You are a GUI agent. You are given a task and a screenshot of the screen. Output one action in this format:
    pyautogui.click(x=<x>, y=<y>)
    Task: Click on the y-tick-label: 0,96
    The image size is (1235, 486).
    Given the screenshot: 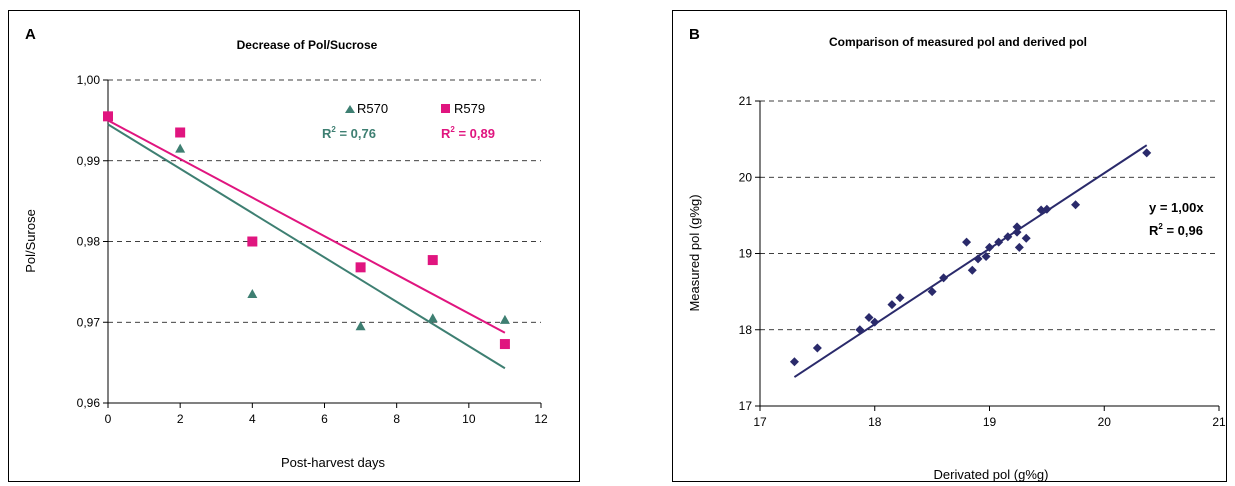 What is the action you would take?
    pyautogui.click(x=89, y=403)
    